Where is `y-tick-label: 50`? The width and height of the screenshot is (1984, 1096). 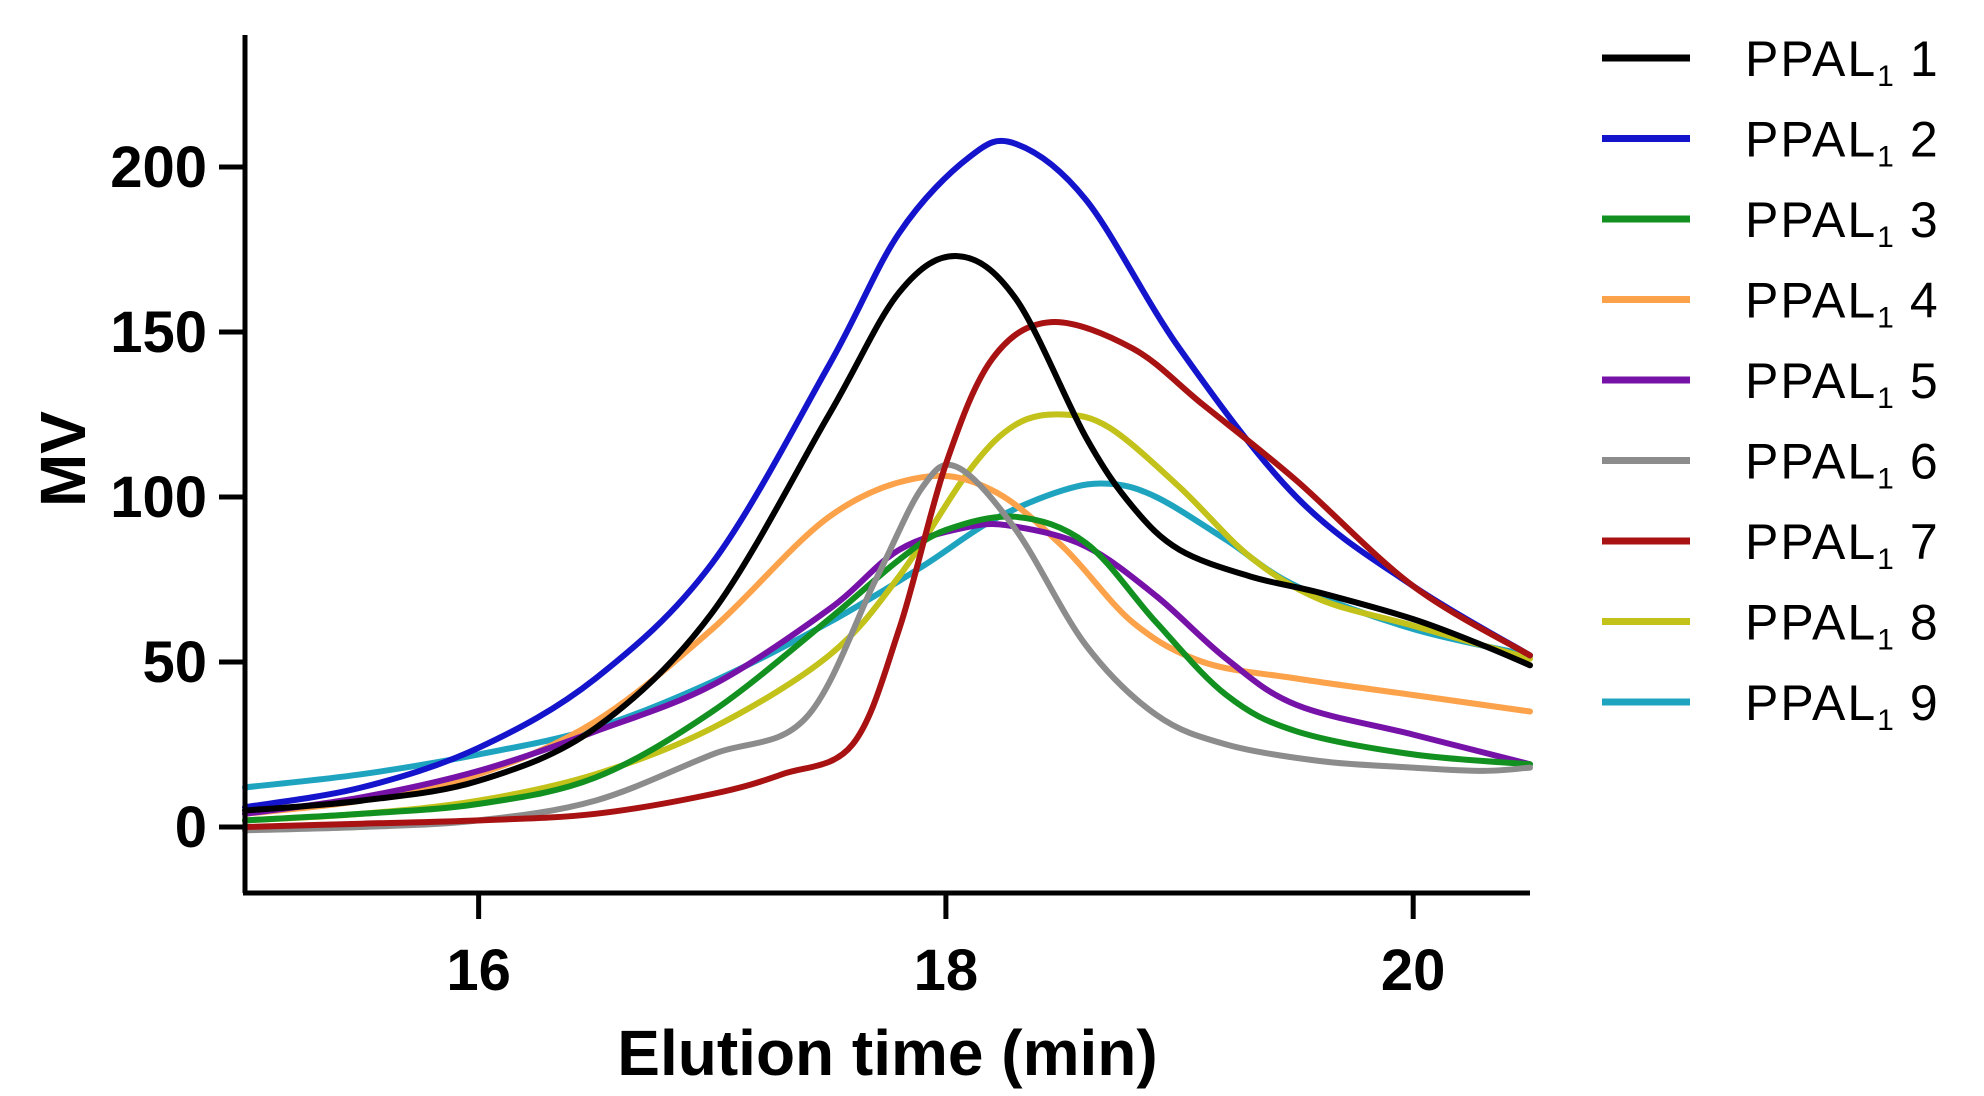 y-tick-label: 50 is located at coordinates (174, 662).